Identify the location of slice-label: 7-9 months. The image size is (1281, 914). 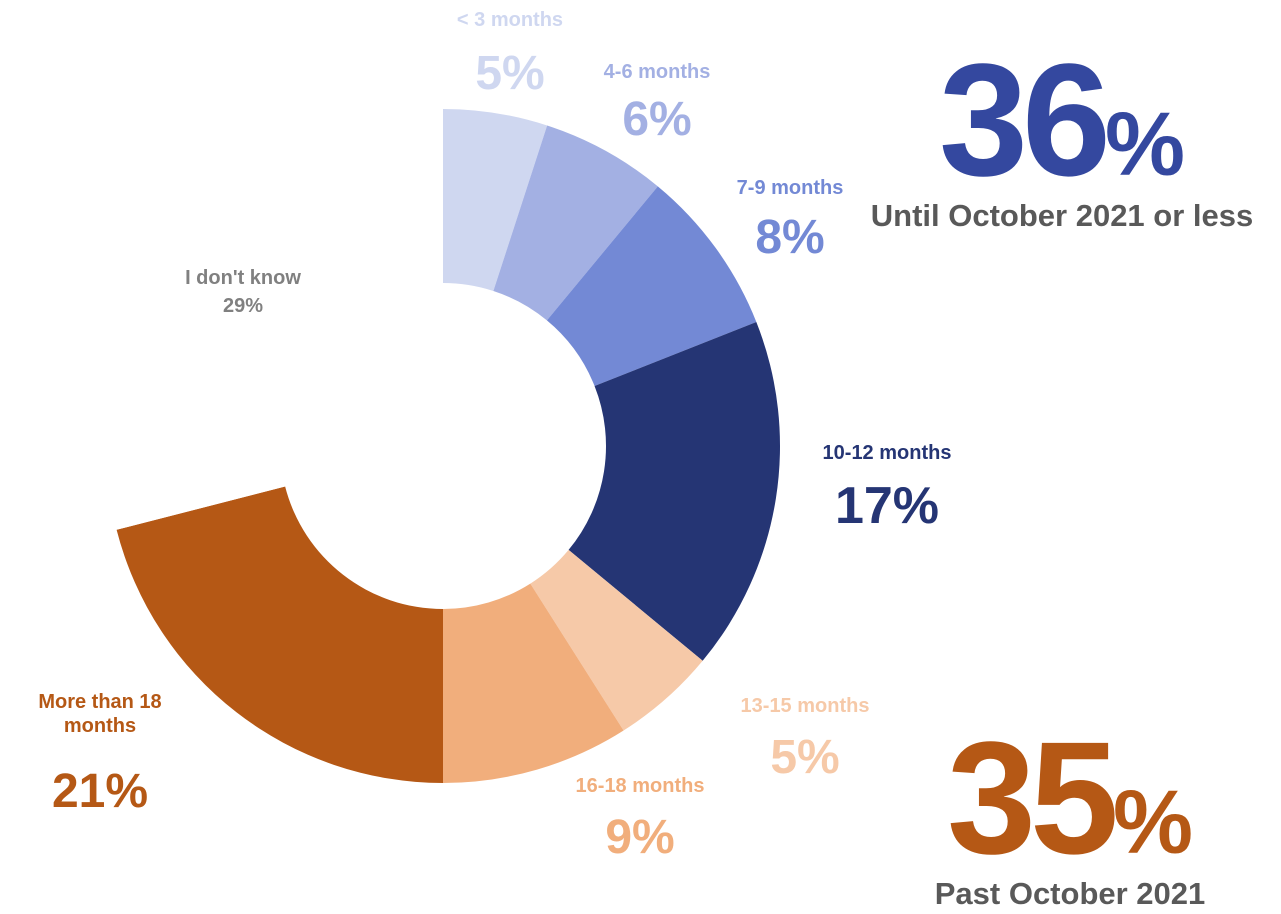
(790, 188).